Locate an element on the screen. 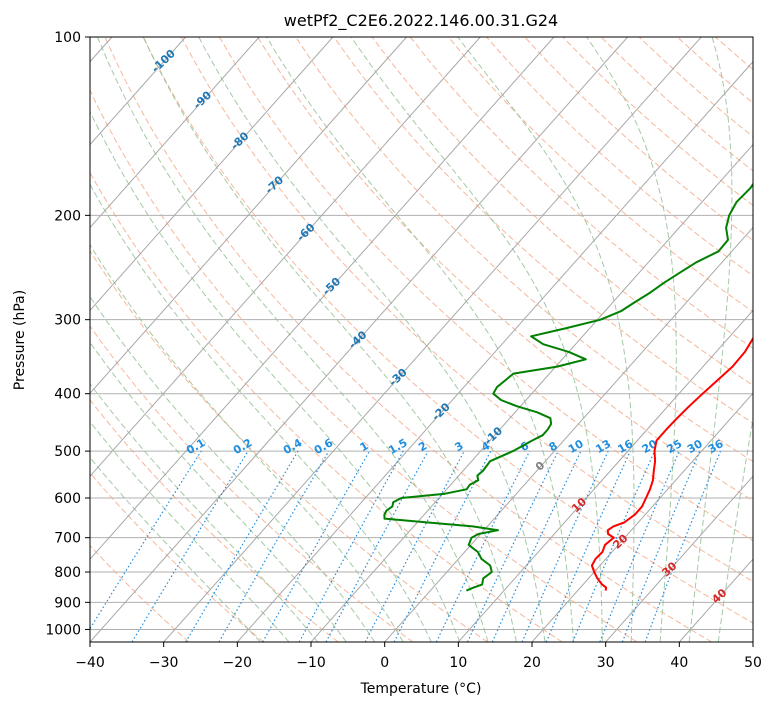 The image size is (775, 708). x-axis-title: Temperature (°C) is located at coordinates (421, 689).